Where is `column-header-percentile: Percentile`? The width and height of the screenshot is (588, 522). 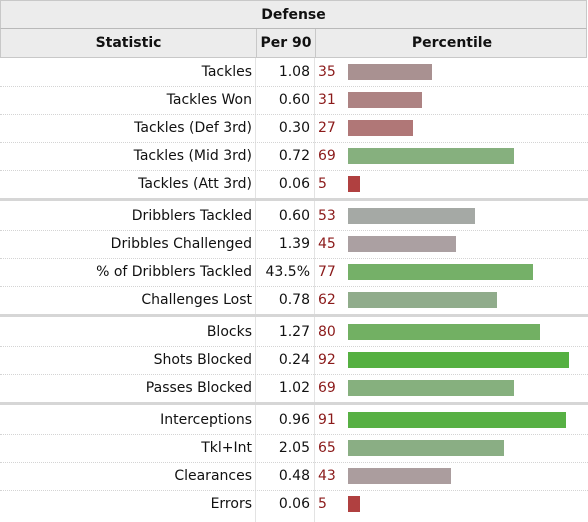 column-header-percentile: Percentile is located at coordinates (452, 43).